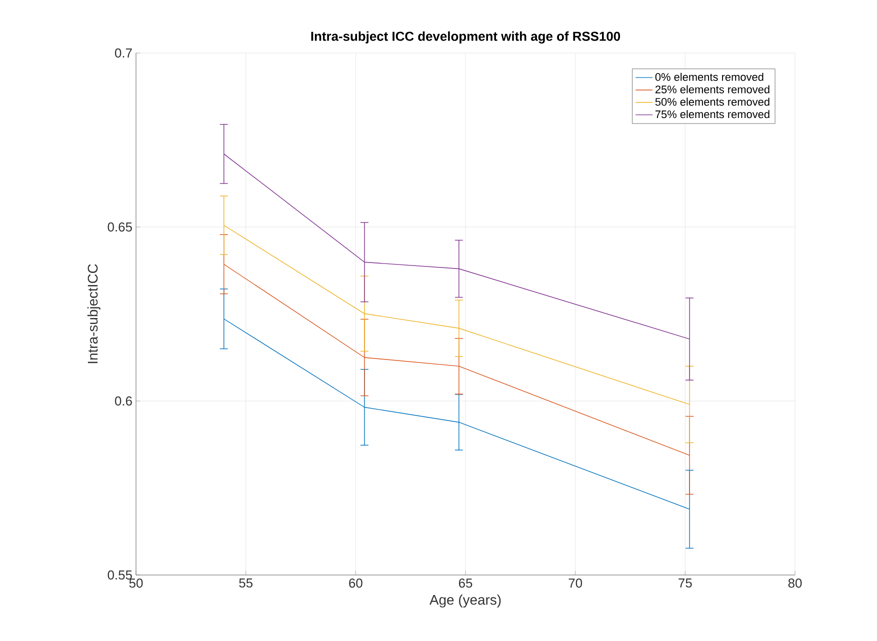 The width and height of the screenshot is (877, 641). What do you see at coordinates (575, 583) in the screenshot?
I see `x-tick-label: 70` at bounding box center [575, 583].